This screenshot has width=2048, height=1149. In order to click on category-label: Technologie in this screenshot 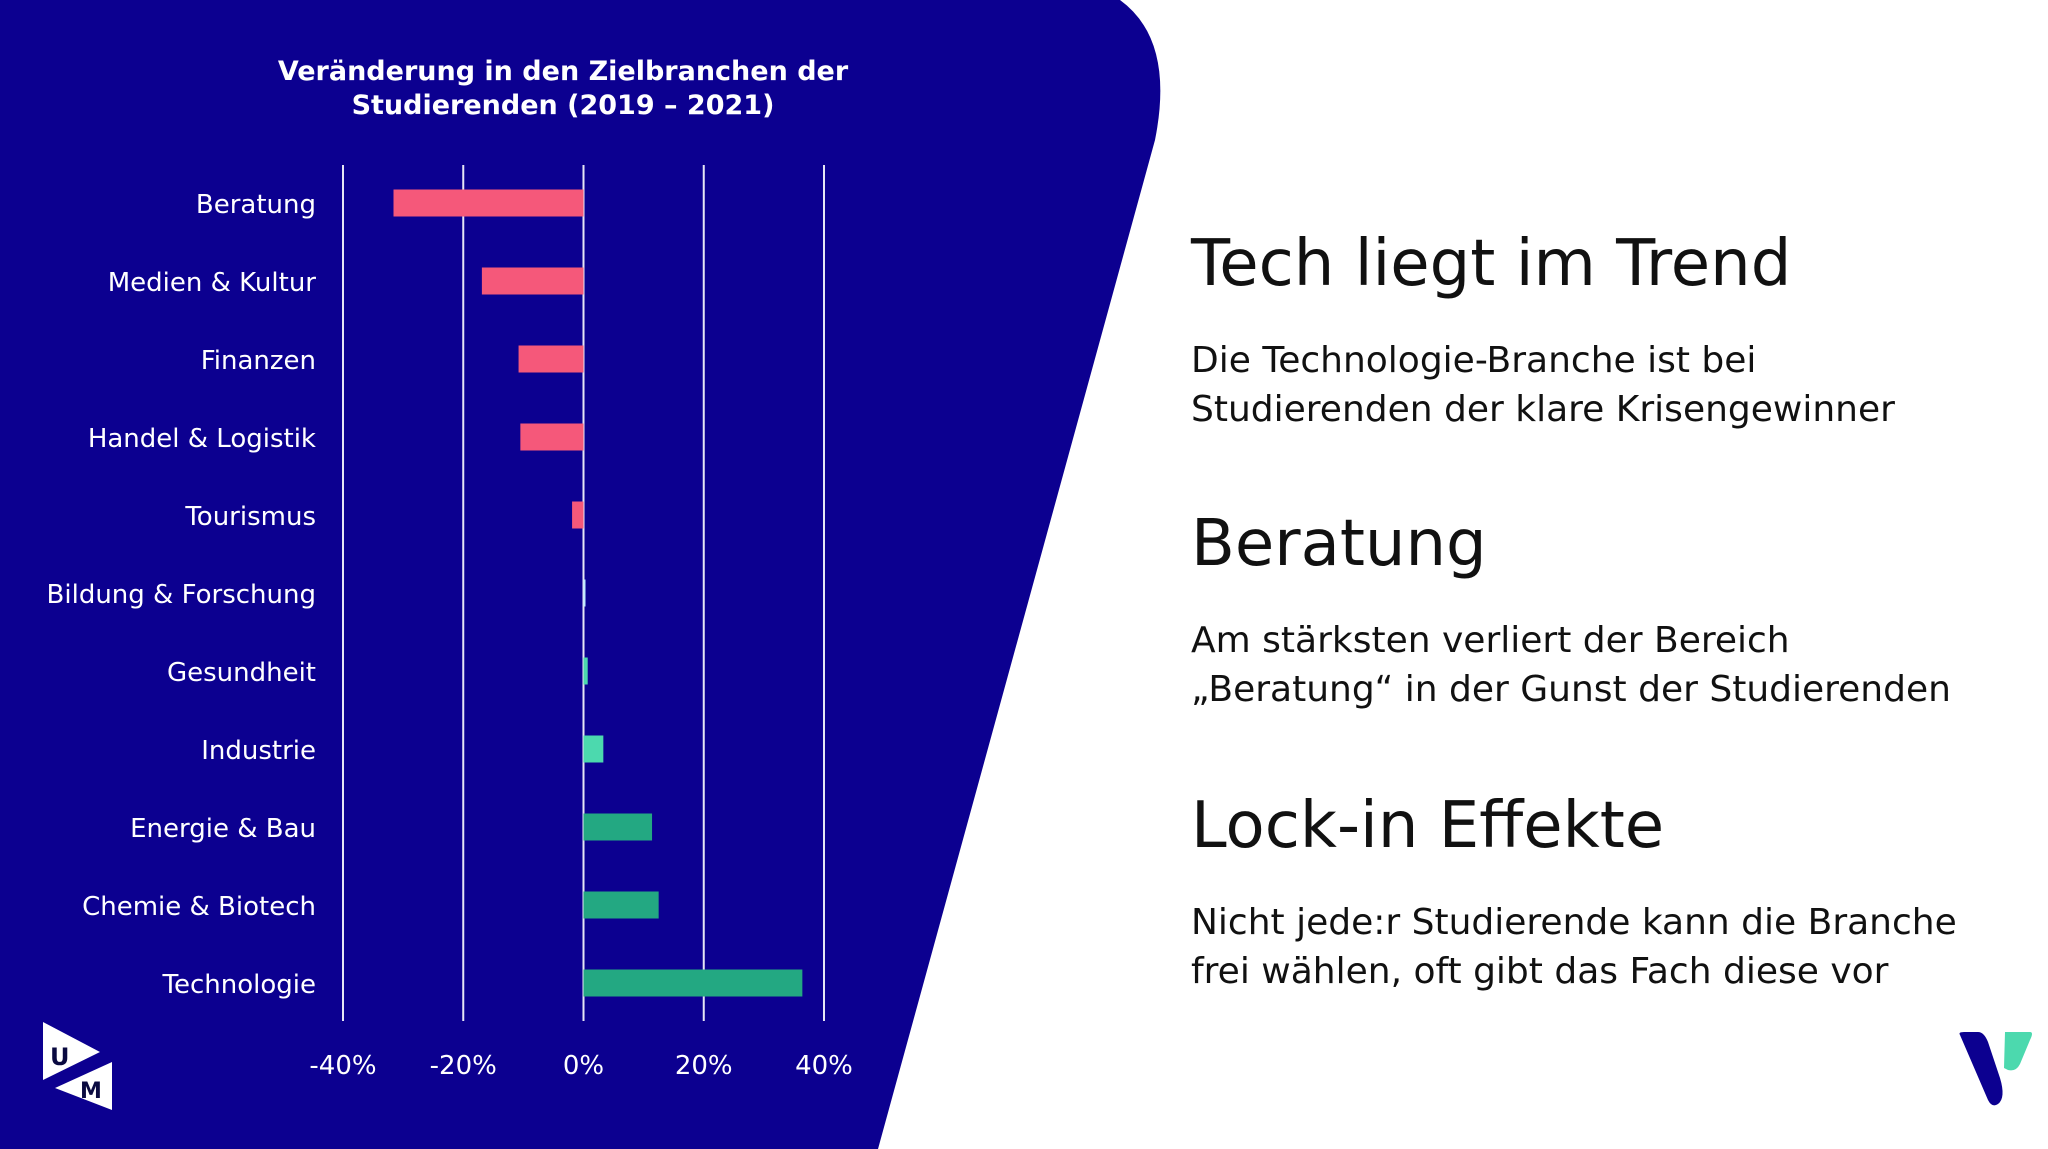, I will do `click(239, 985)`.